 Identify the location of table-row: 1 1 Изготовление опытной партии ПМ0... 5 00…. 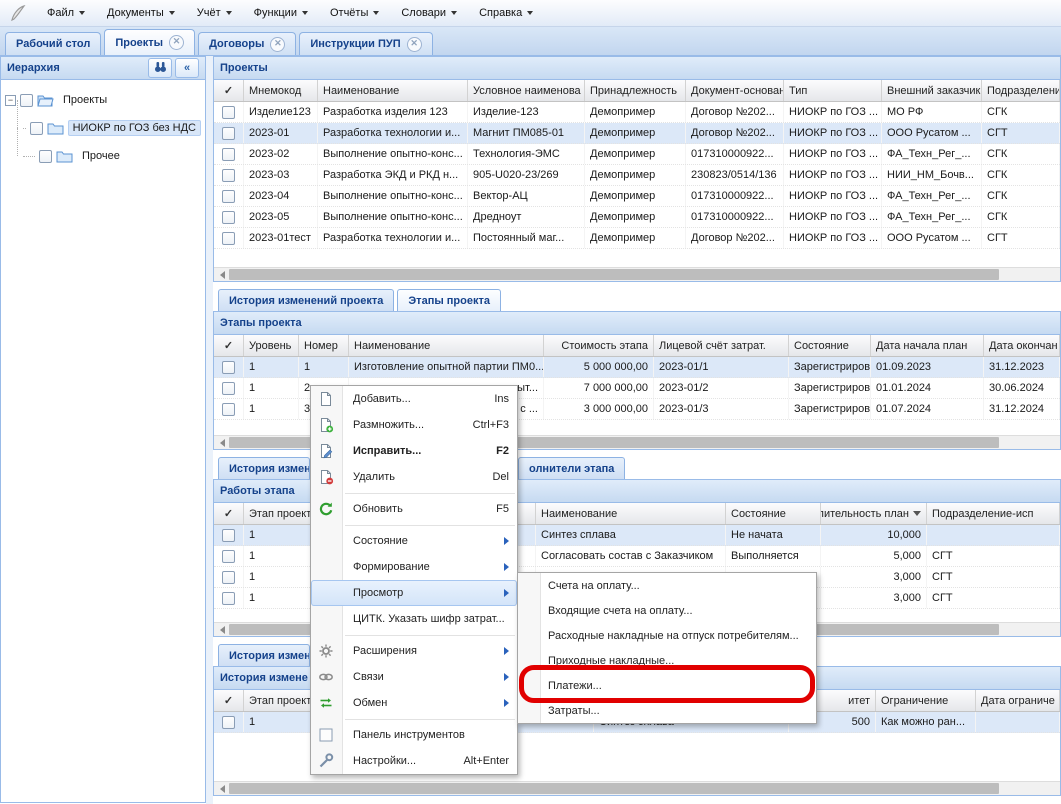
(637, 367).